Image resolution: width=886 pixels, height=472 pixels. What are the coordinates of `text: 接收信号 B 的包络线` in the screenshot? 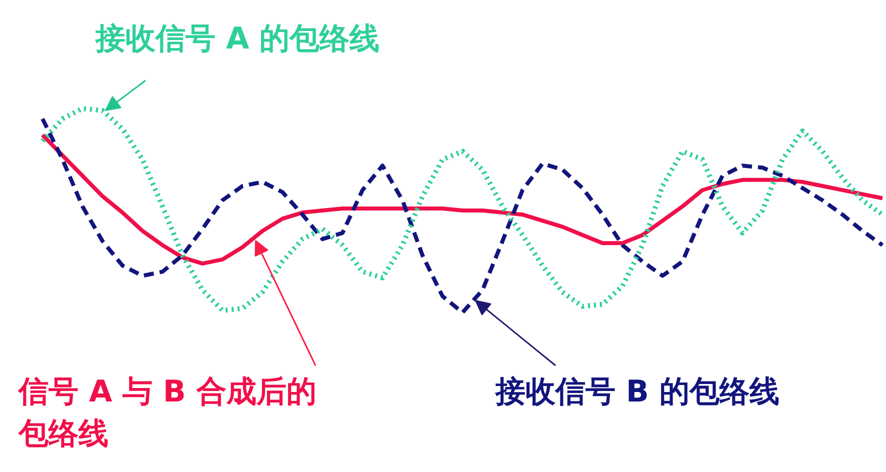 It's located at (637, 392).